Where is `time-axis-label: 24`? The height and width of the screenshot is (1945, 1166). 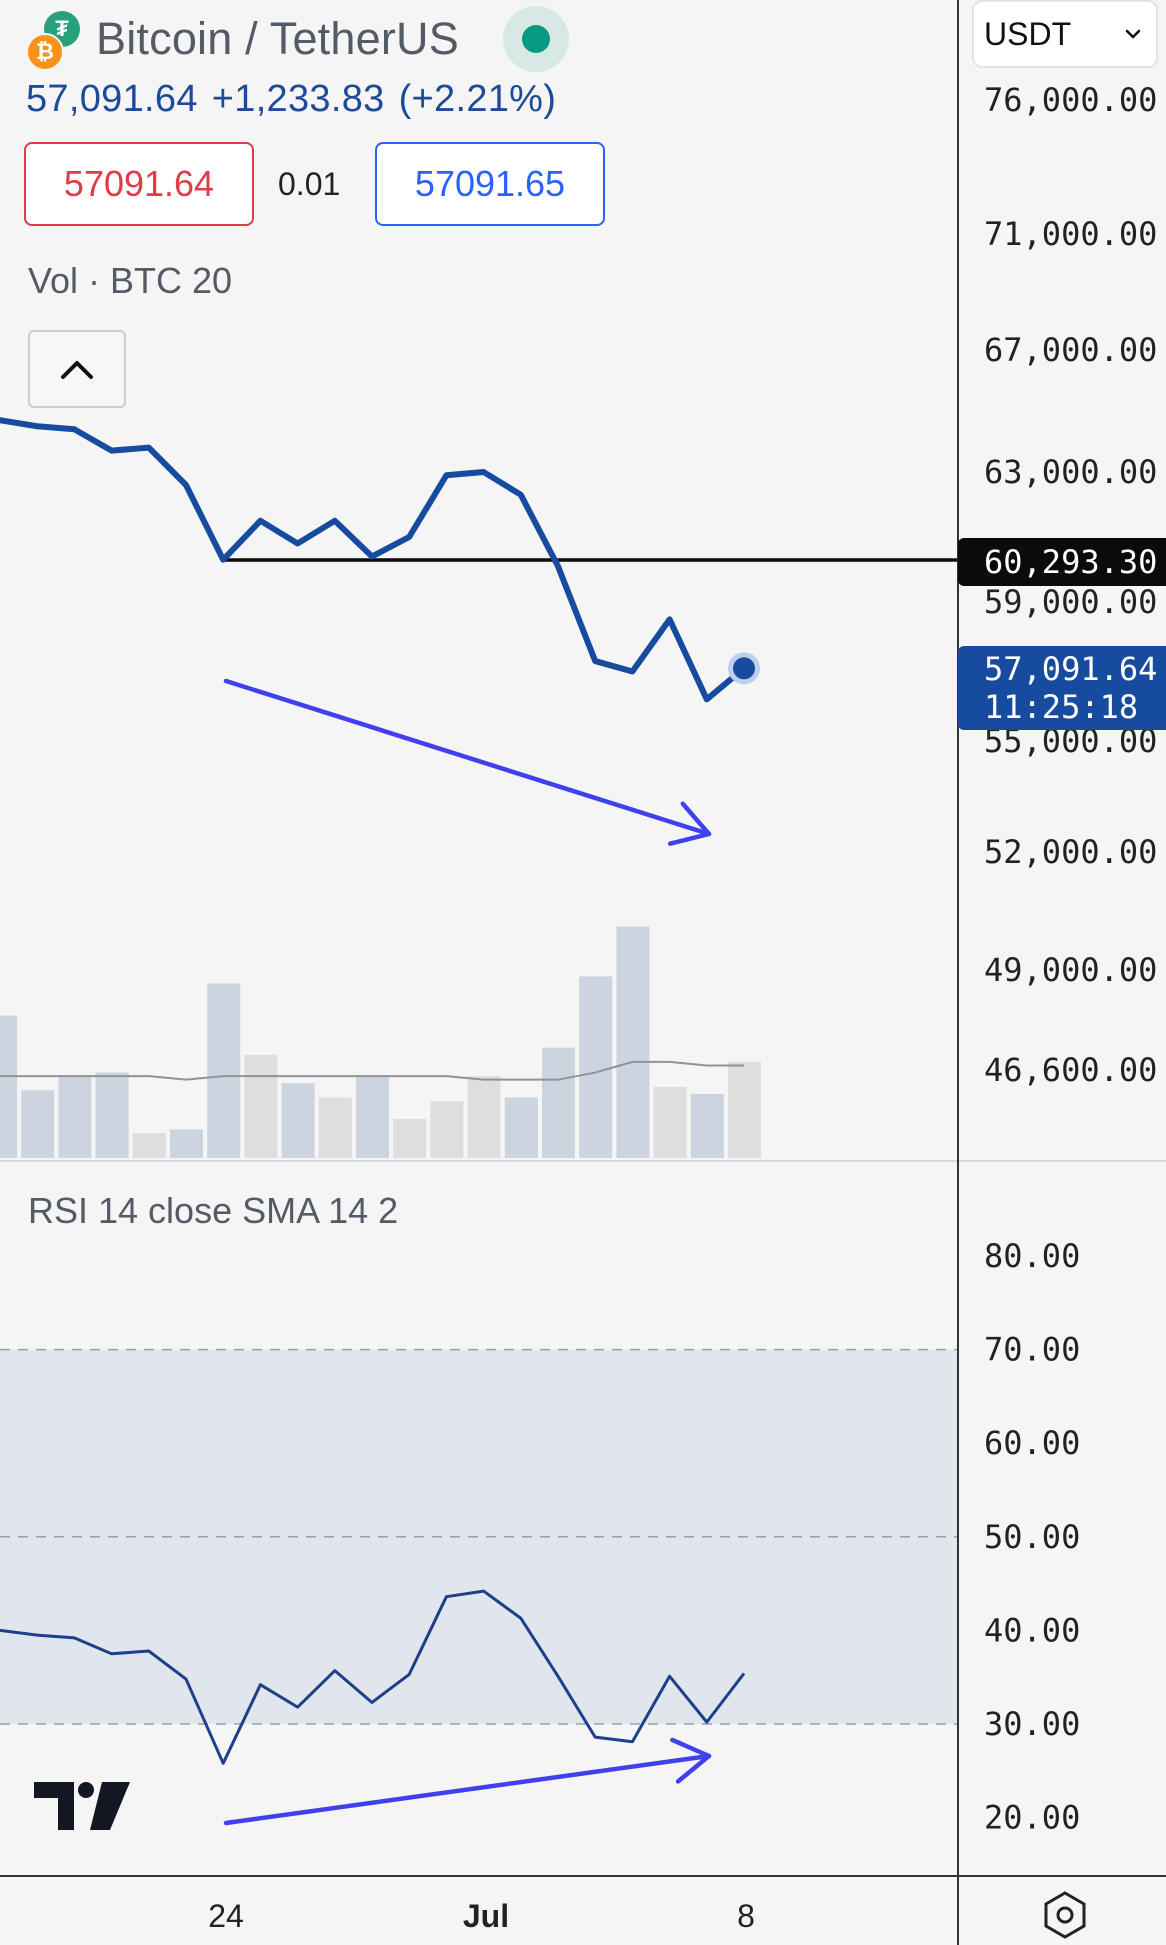
time-axis-label: 24 is located at coordinates (226, 1916).